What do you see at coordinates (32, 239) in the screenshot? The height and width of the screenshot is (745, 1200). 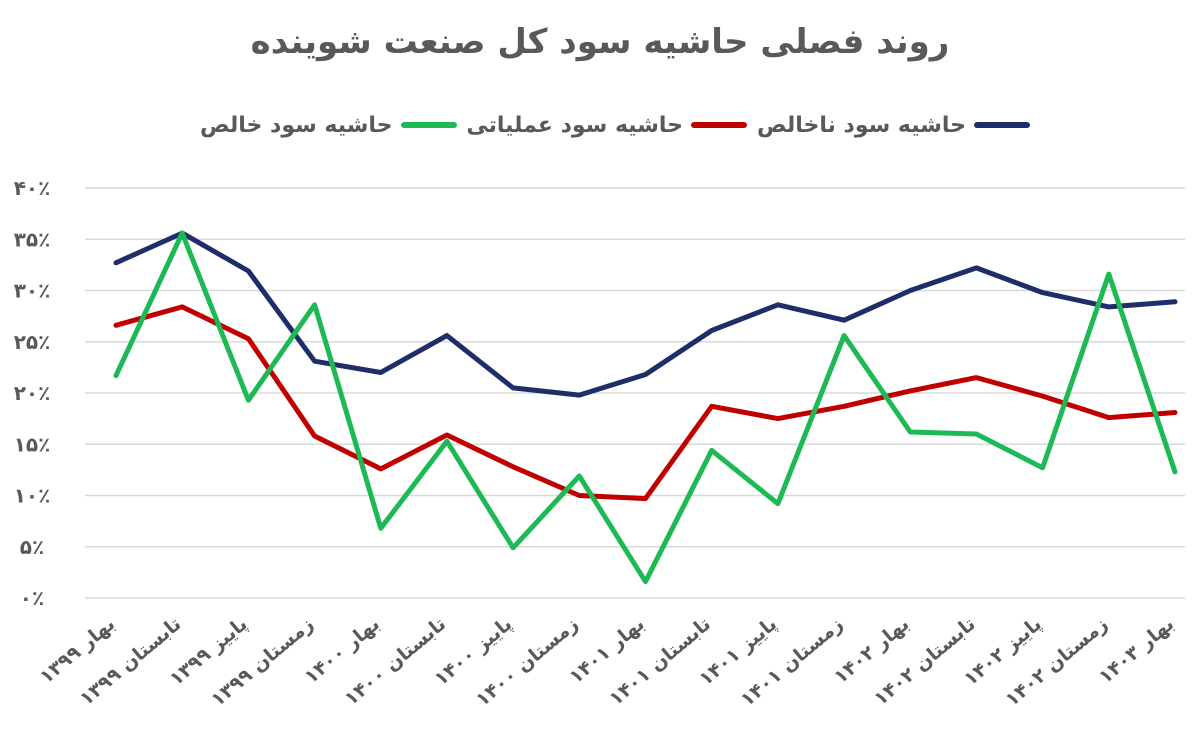 I see `y-tick-label: ۳۵٪` at bounding box center [32, 239].